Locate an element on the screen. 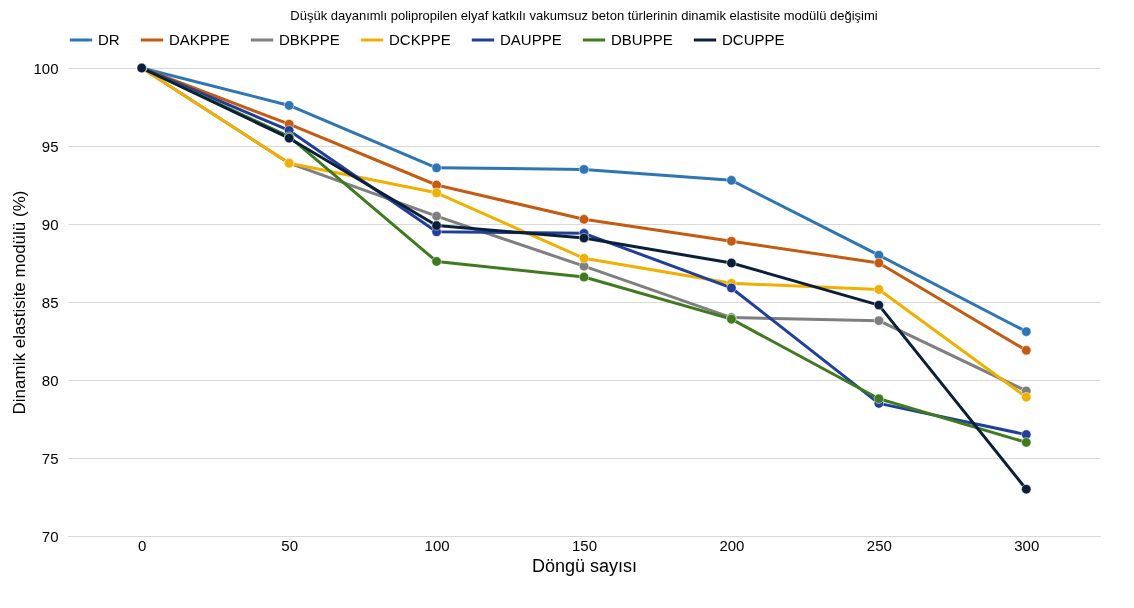 The width and height of the screenshot is (1134, 608). chart-title: Düşük dayanımlı polipropilen elyaf katkılı vakumsuz beton türlerinin dinamik elastisite modülü değişimi is located at coordinates (584, 15).